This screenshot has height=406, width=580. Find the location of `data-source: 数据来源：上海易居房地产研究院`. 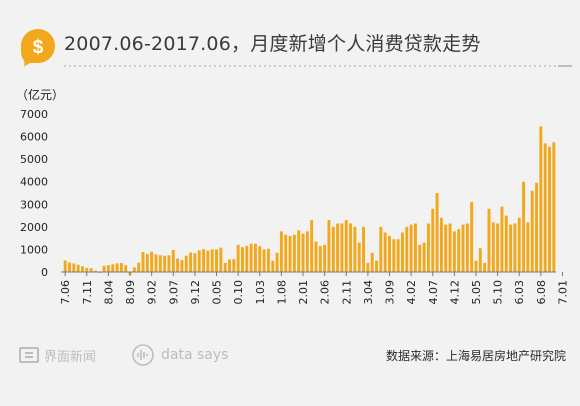

data-source: 数据来源：上海易居房地产研究院 is located at coordinates (475, 356).